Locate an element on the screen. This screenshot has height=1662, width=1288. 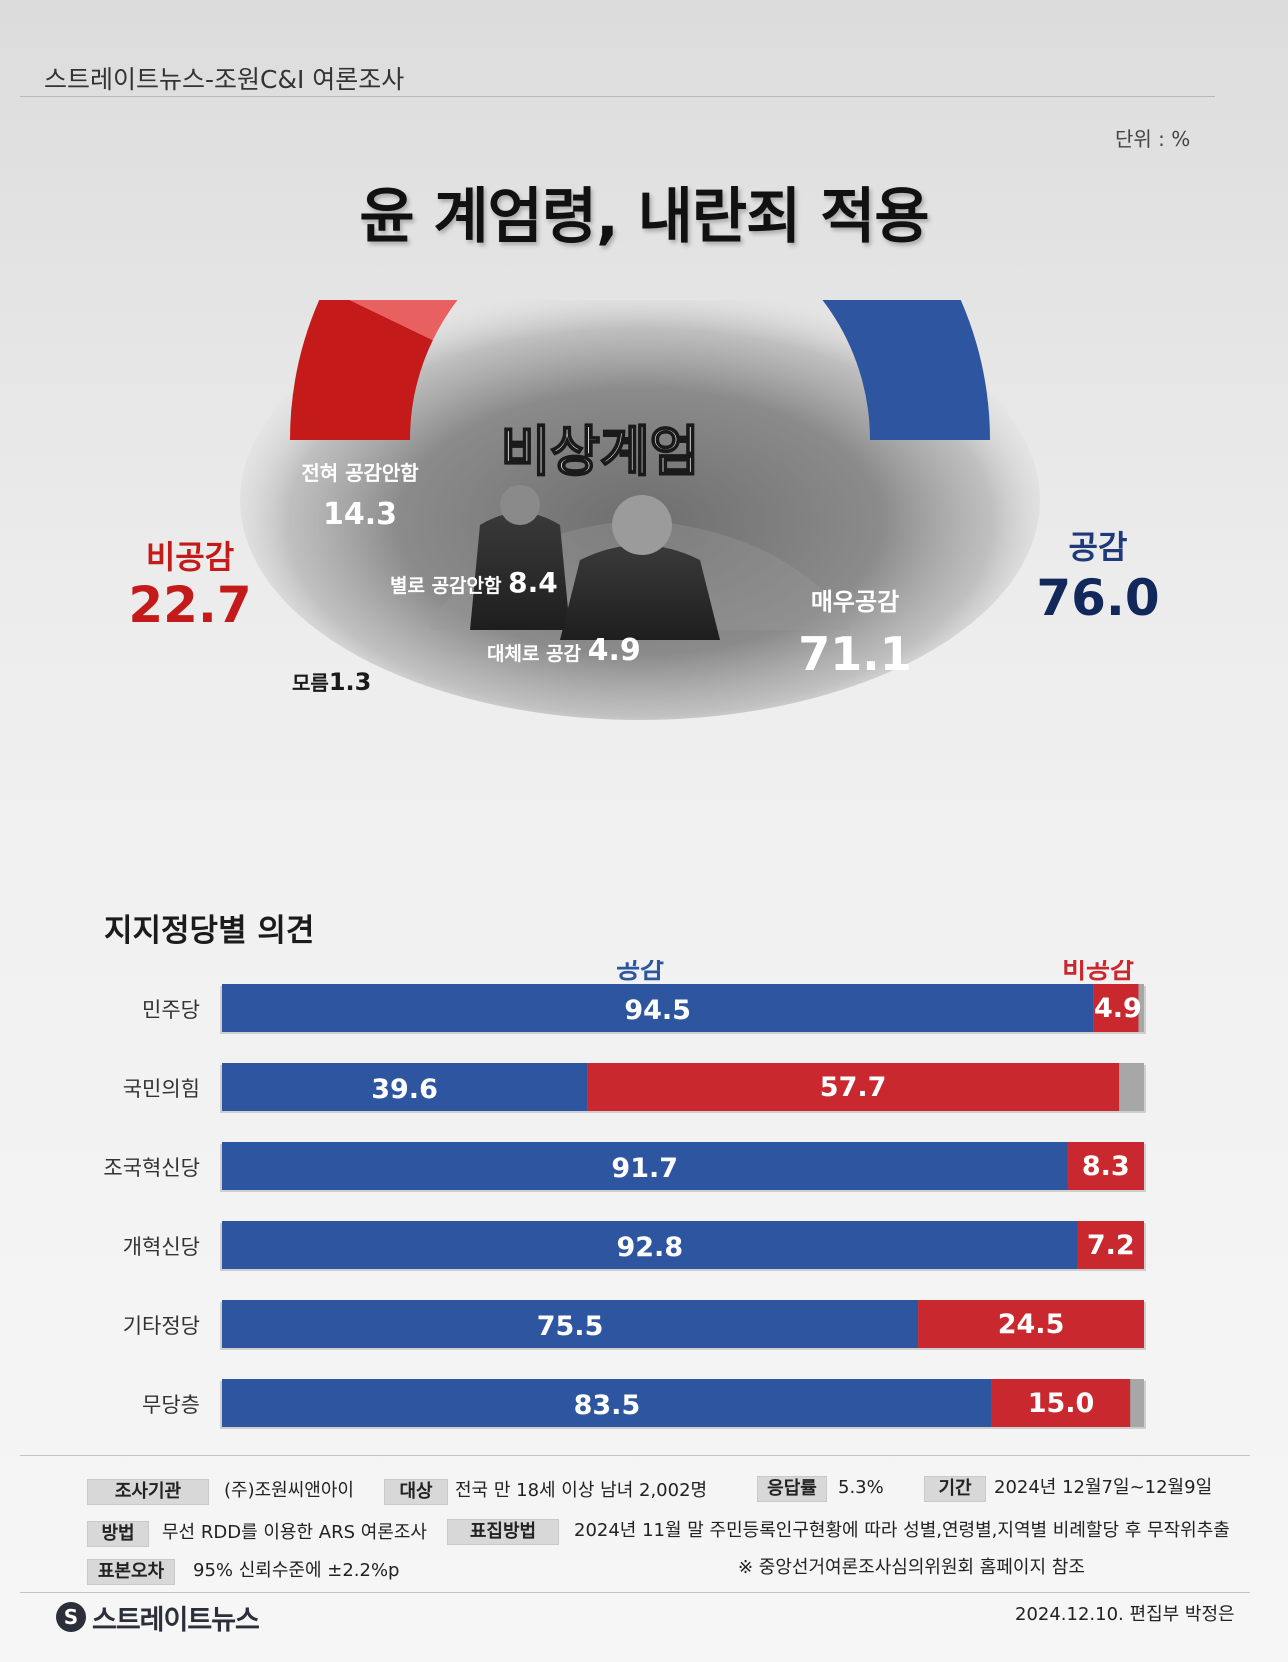
bar-category-label: 국민의힘 is located at coordinates (161, 1089).